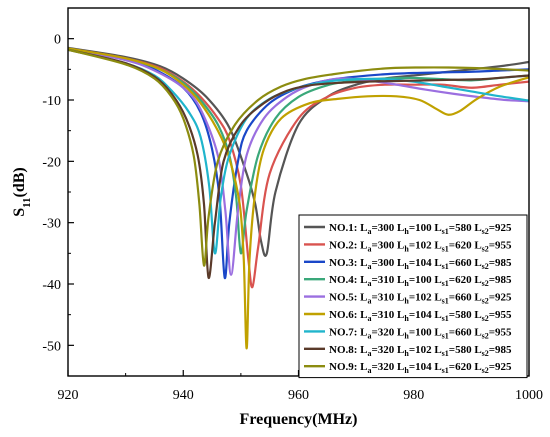 The height and width of the screenshot is (437, 550). Describe the element at coordinates (413, 395) in the screenshot. I see `x-tick-label: 980` at that location.